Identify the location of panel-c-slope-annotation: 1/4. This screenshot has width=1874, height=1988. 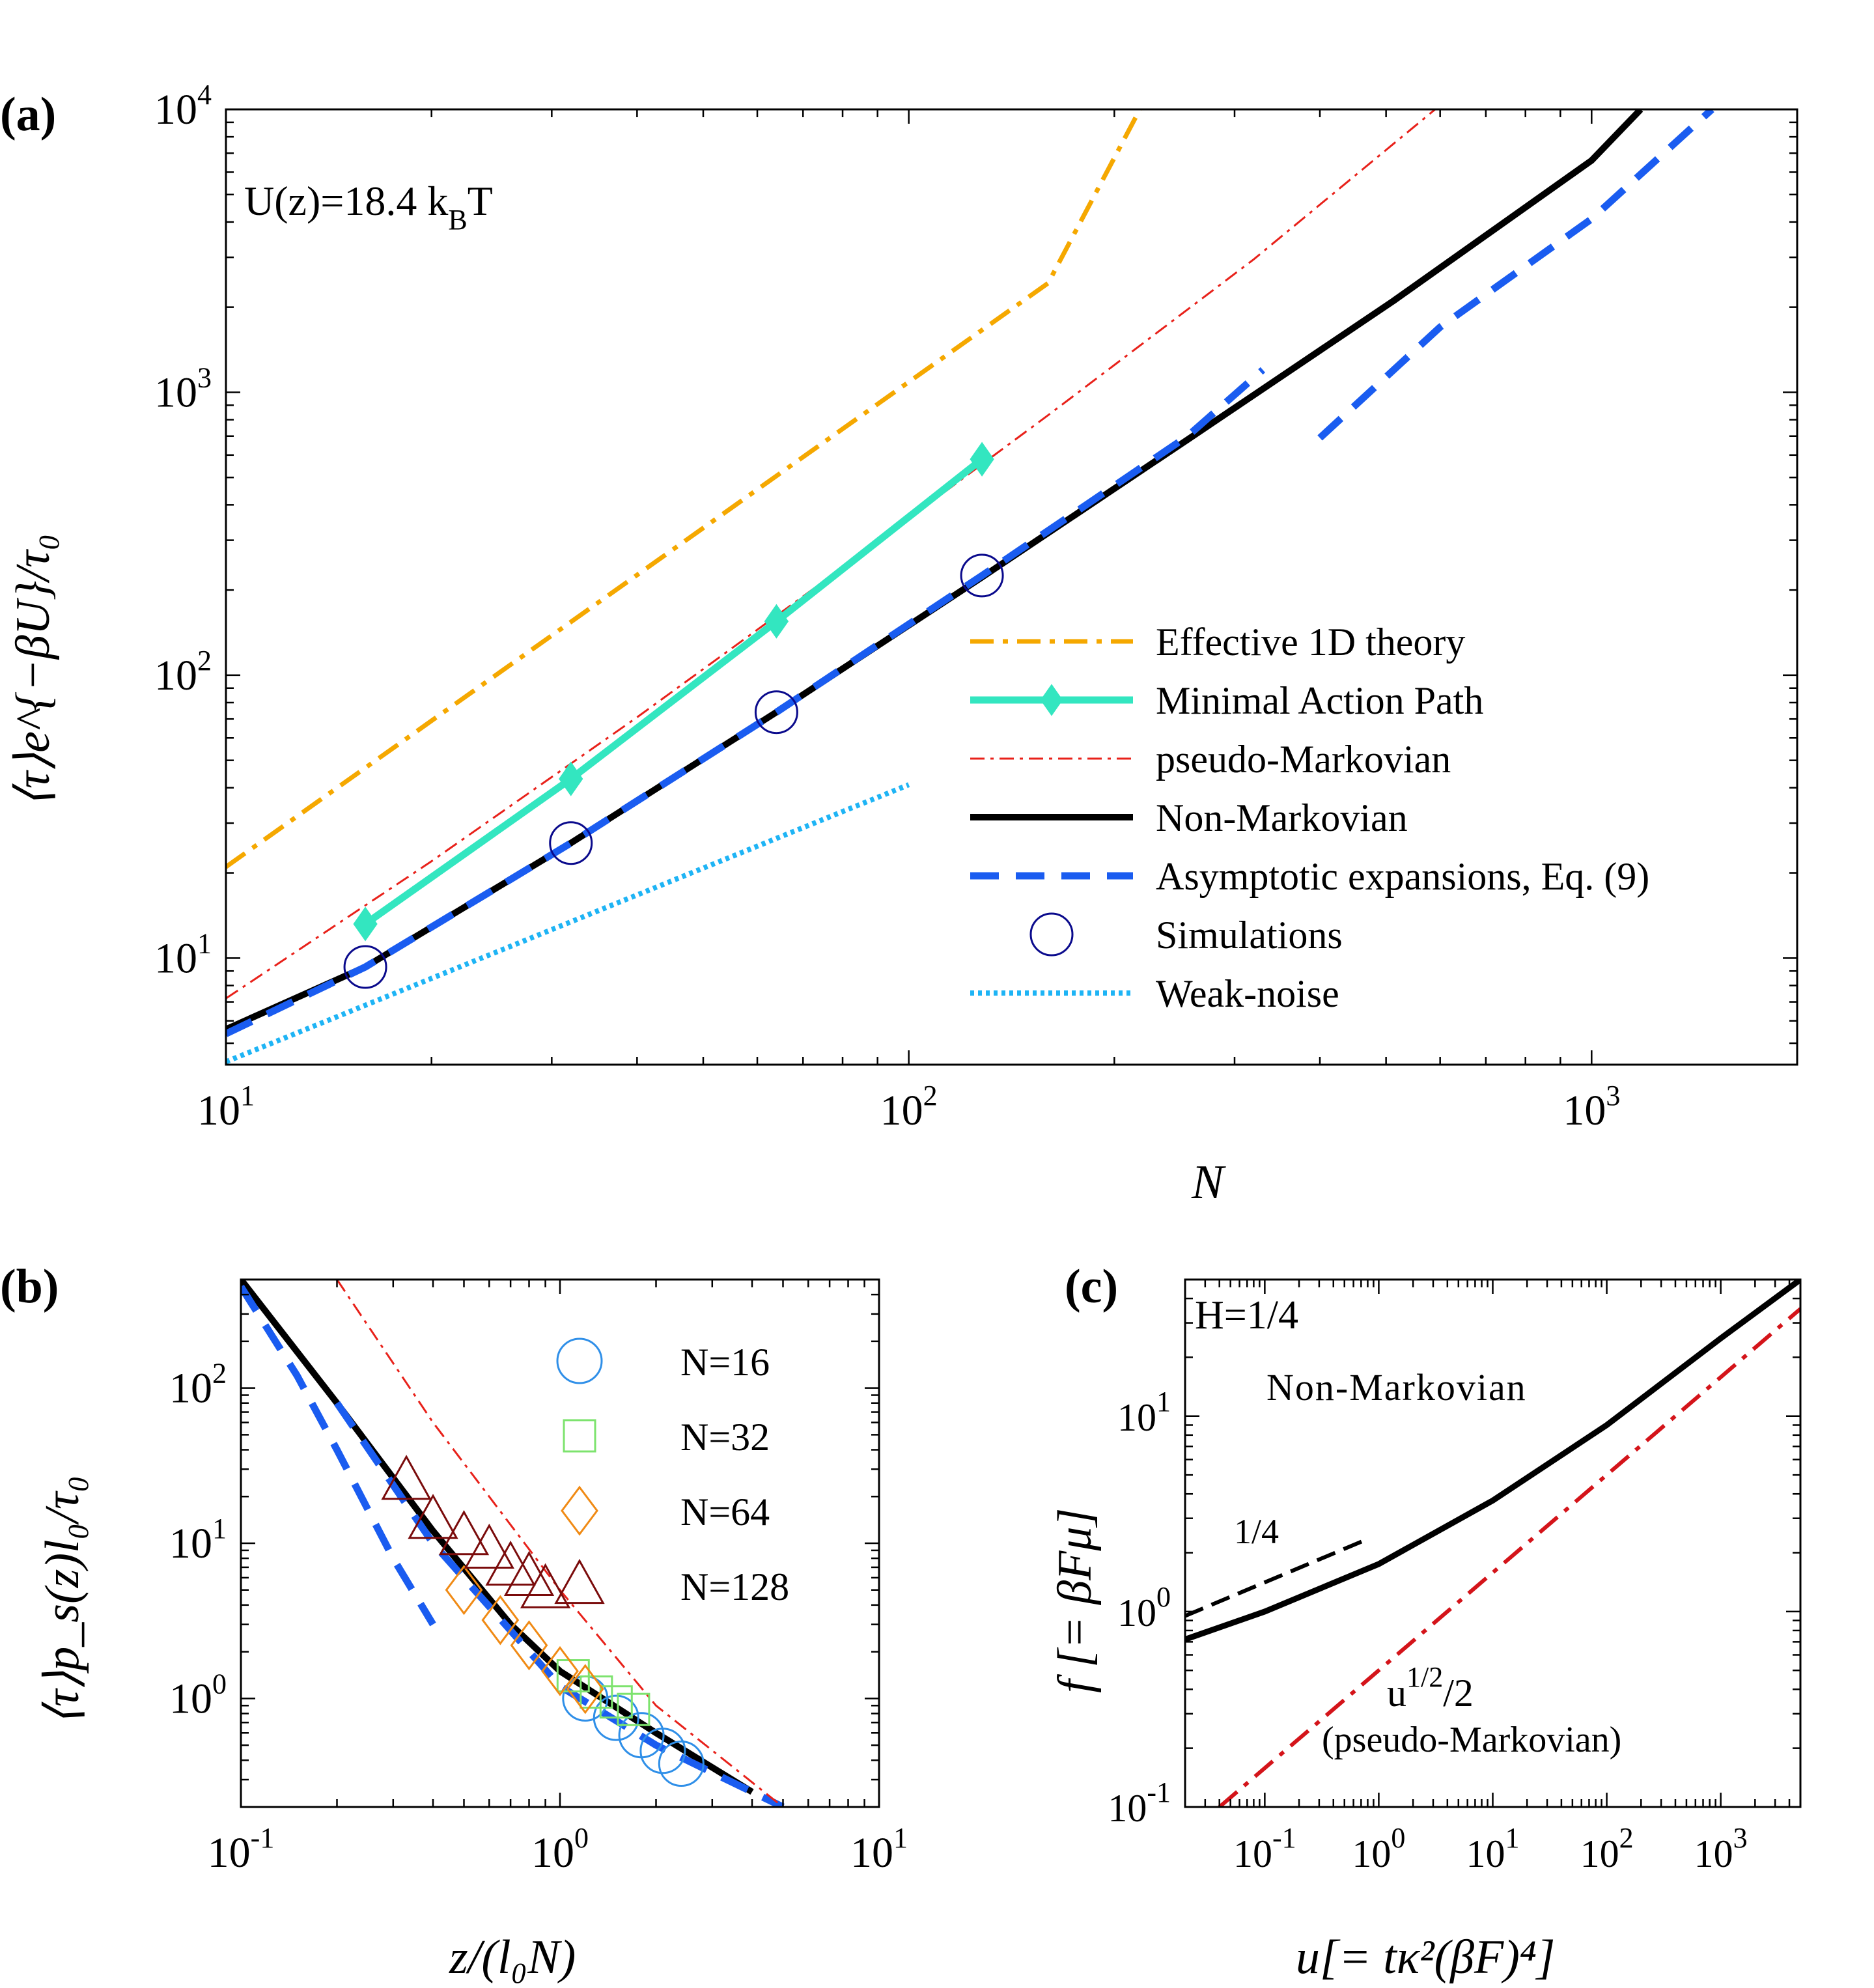
(1256, 1532).